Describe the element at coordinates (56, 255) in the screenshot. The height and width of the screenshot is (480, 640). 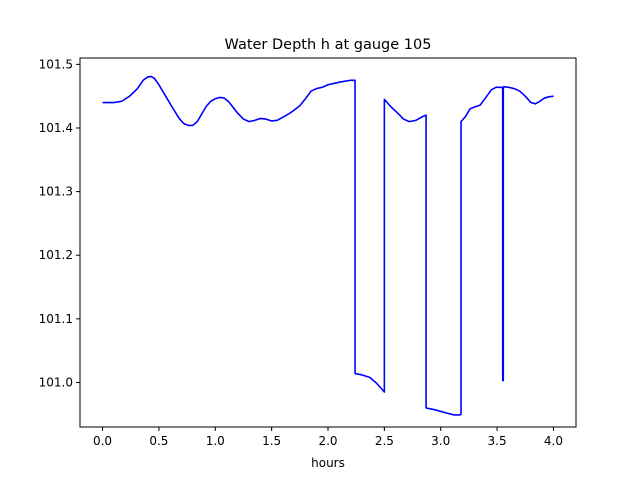
I see `y-tick-label: 101.2` at that location.